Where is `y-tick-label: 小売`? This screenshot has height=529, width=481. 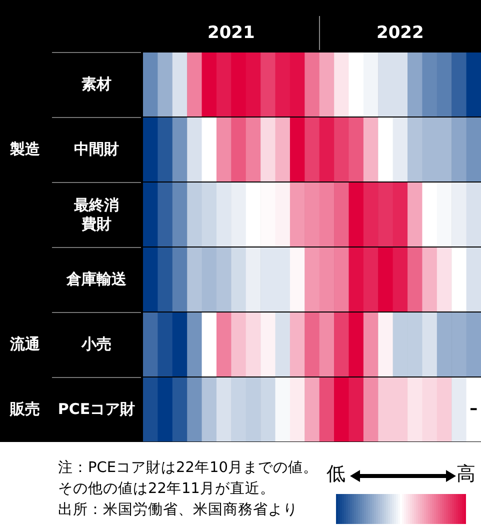
y-tick-label: 小売 is located at coordinates (97, 345).